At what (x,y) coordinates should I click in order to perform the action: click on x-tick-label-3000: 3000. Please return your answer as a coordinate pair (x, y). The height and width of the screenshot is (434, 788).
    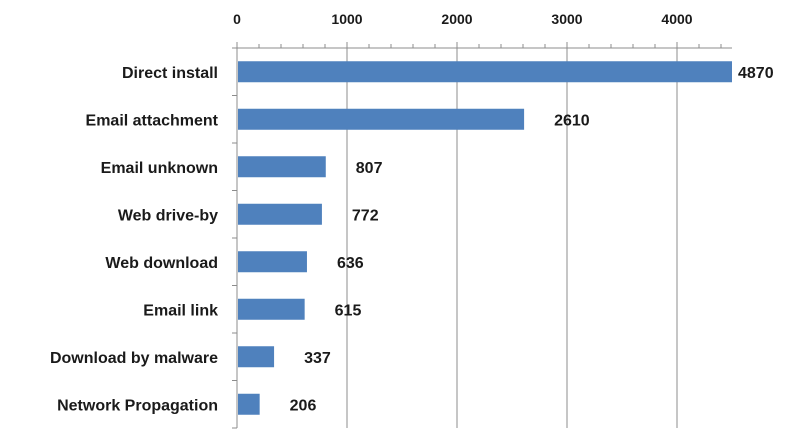
    Looking at the image, I should click on (566, 19).